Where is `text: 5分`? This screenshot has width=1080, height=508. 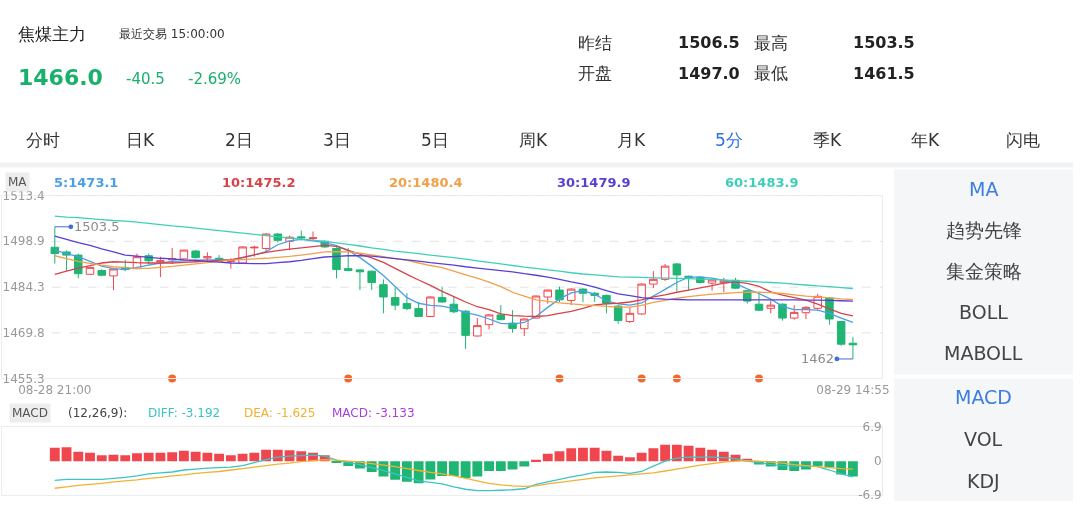 text: 5分 is located at coordinates (729, 140).